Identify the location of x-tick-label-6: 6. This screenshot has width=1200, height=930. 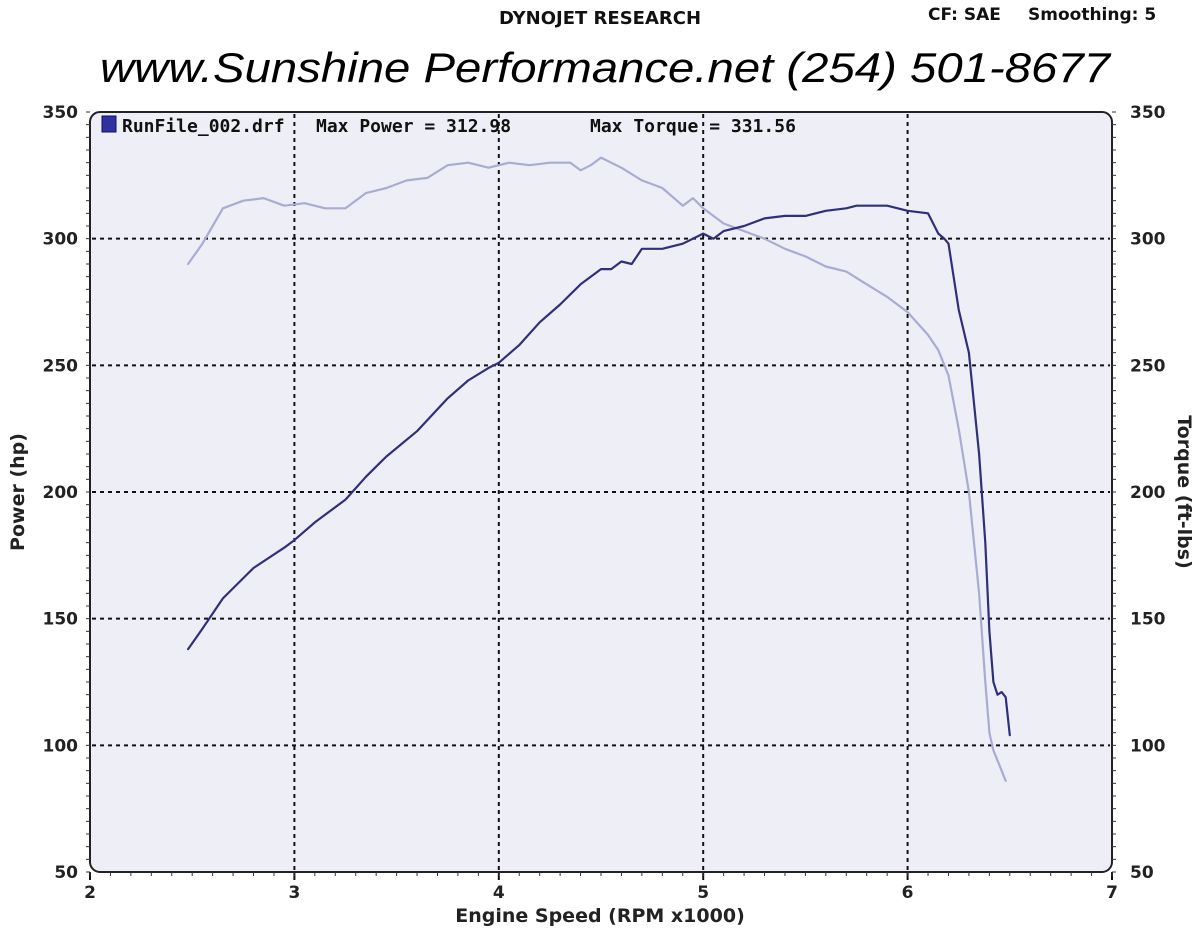
(908, 893).